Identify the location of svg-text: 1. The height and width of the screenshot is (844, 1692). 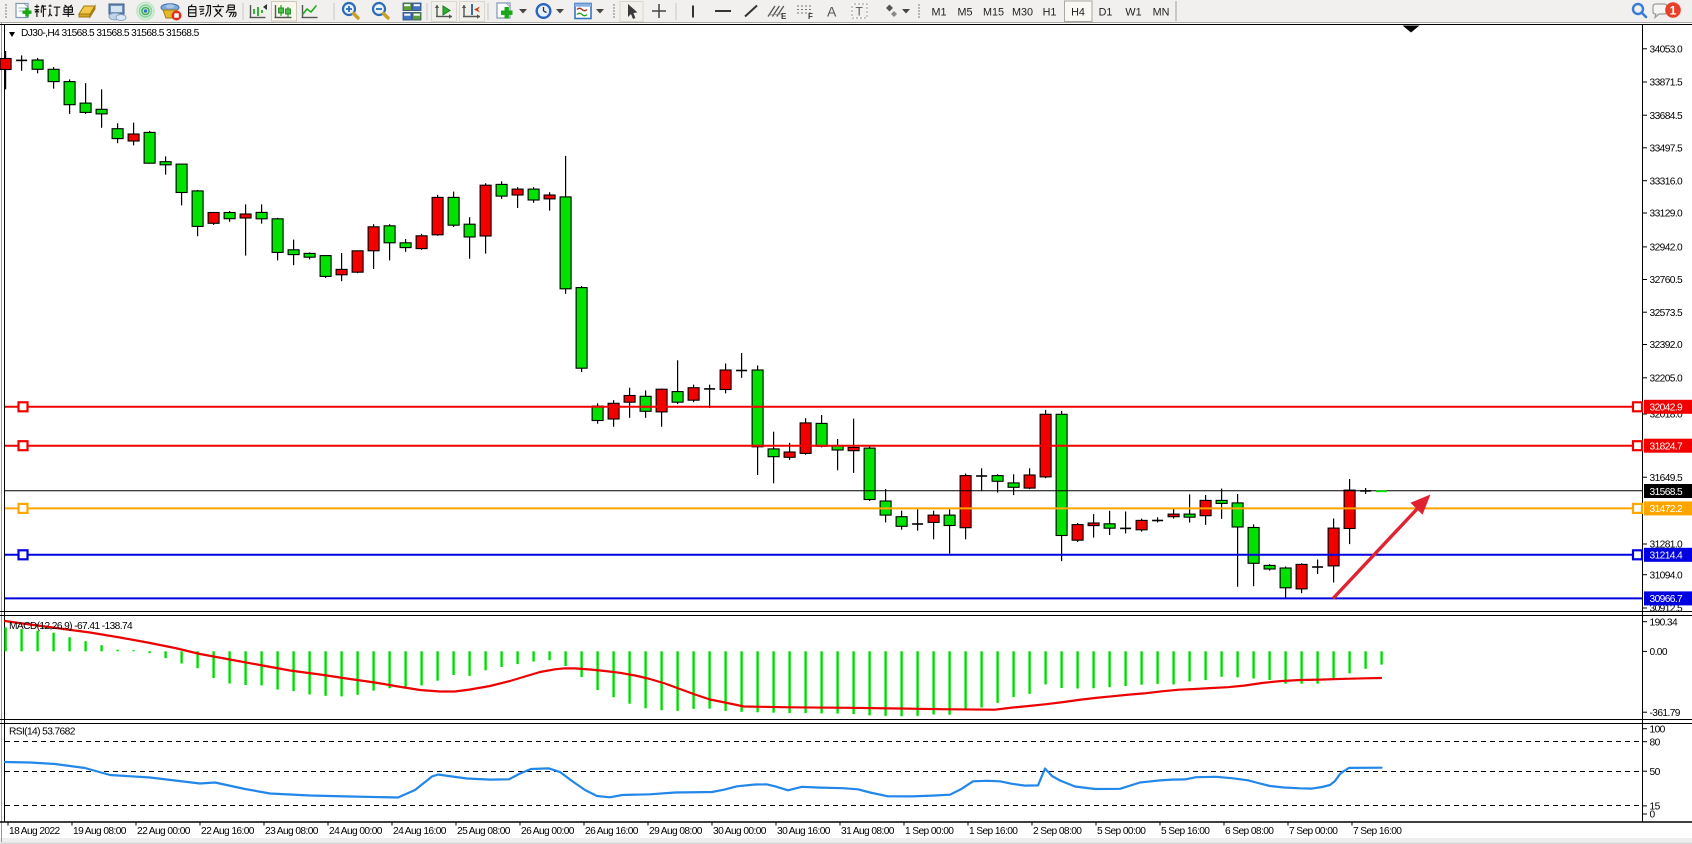
(1673, 10).